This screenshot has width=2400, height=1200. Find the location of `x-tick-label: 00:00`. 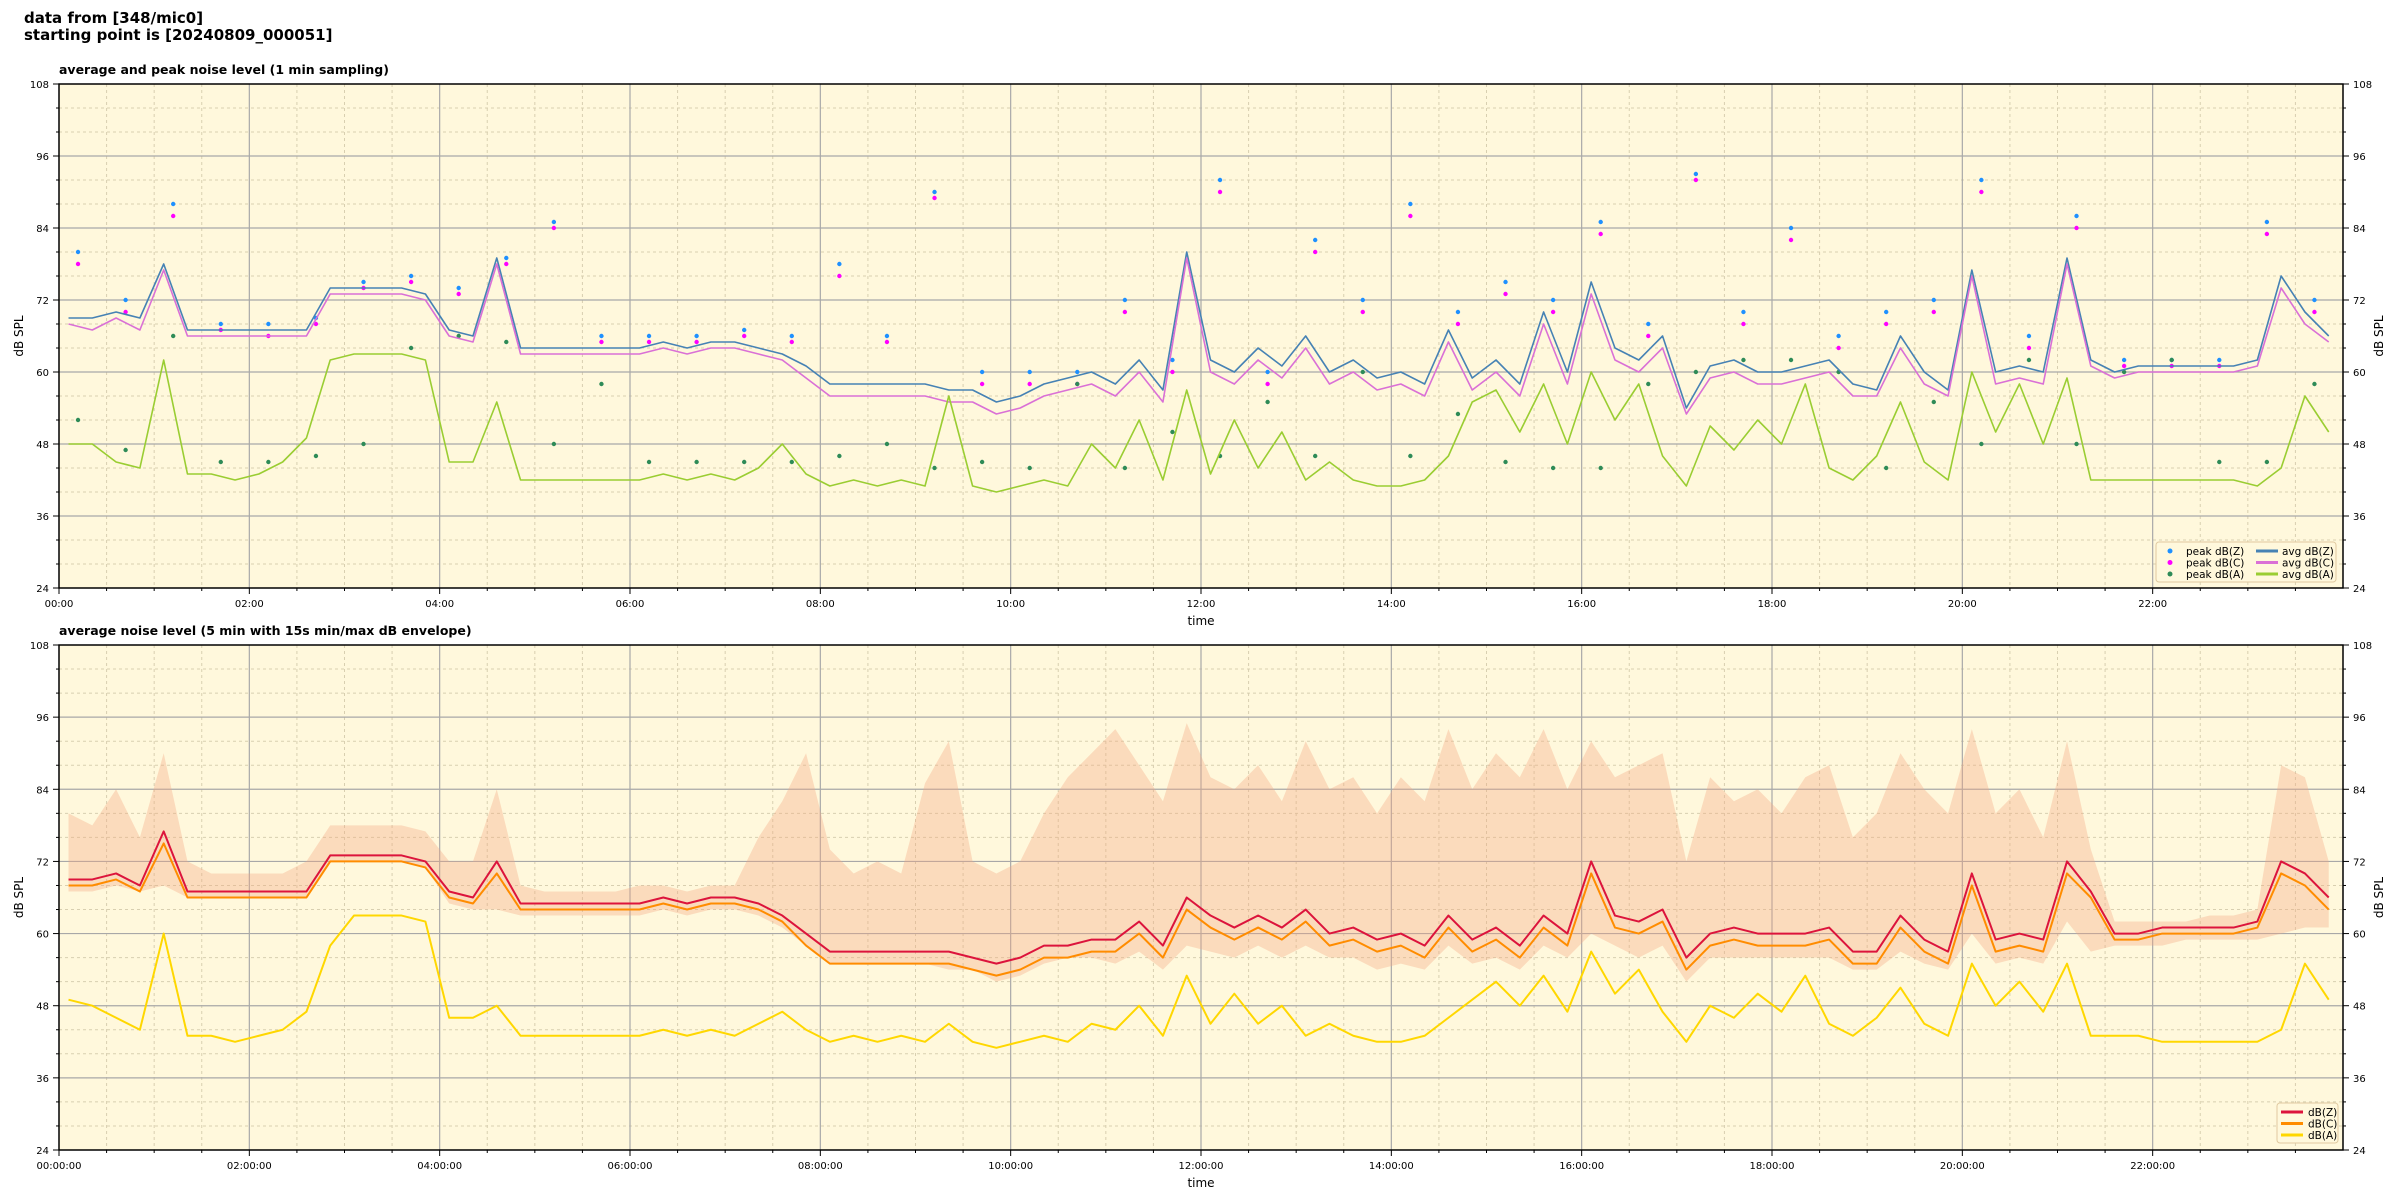

x-tick-label: 00:00 is located at coordinates (59, 604).